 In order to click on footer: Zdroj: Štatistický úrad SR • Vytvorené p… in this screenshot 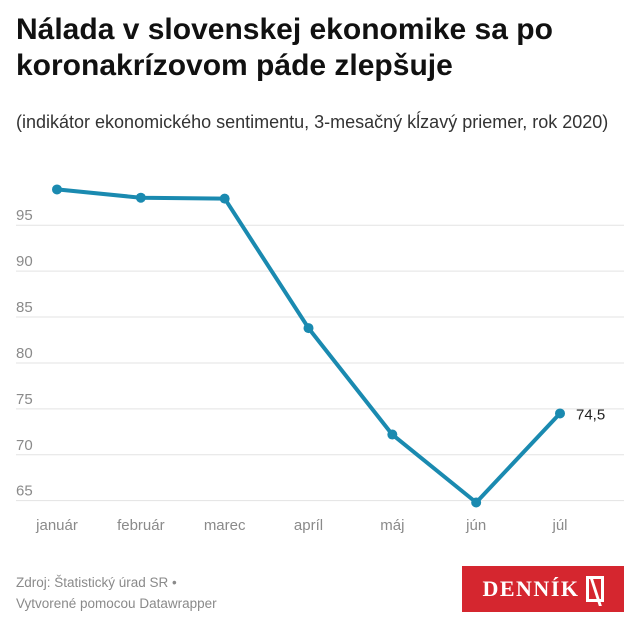, I will do `click(226, 593)`.